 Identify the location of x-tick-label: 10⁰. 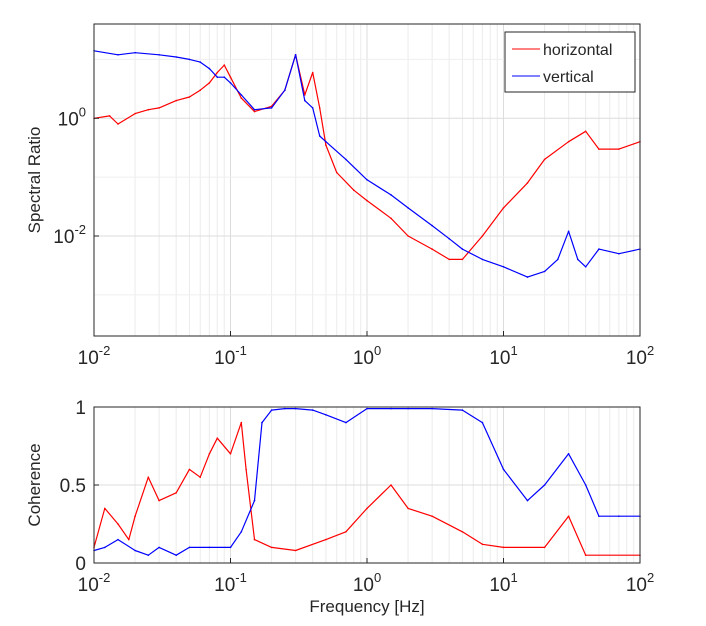
(367, 356).